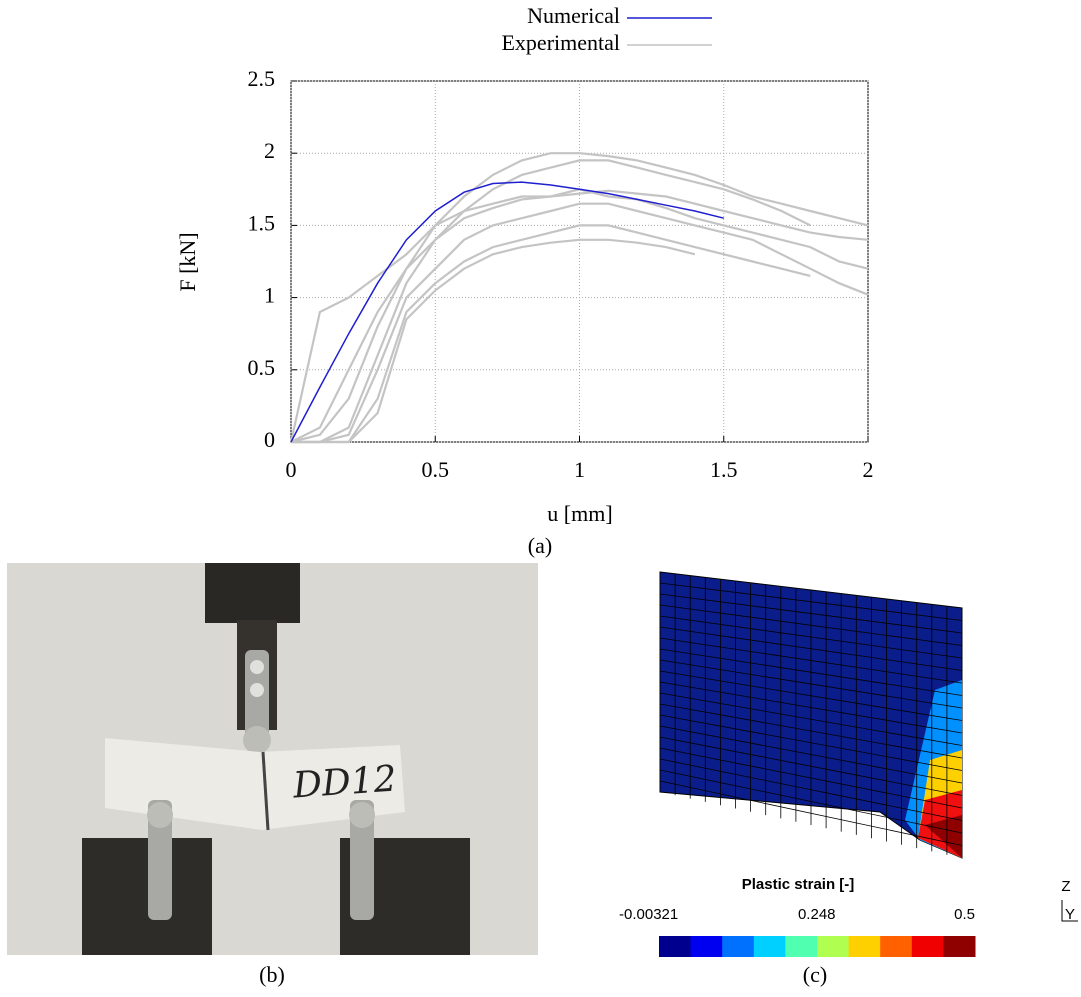 The image size is (1081, 997). I want to click on caption: (c), so click(815, 974).